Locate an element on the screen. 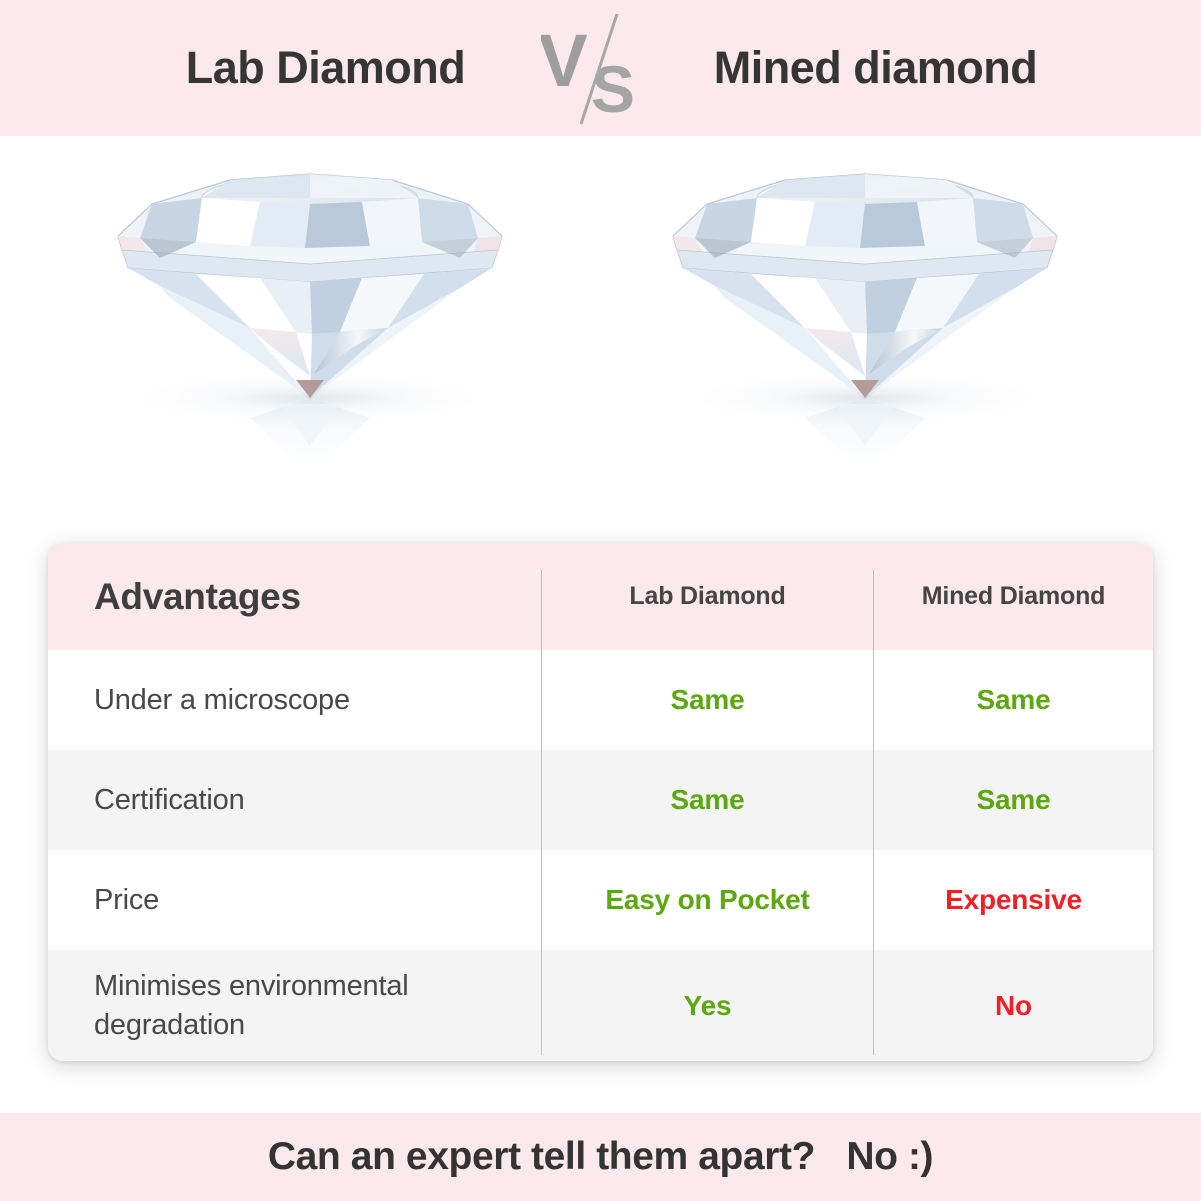 The image size is (1201, 1201). row-mined-cell: No is located at coordinates (1013, 1006).